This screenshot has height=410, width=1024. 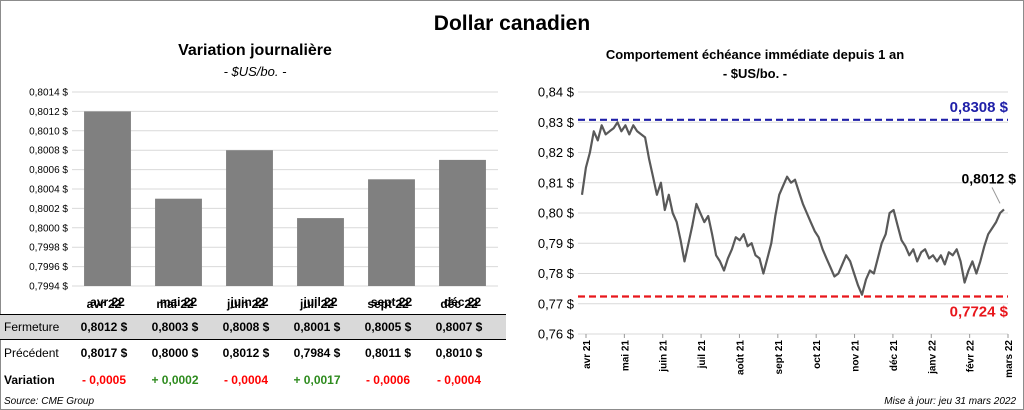 I want to click on cell-variation-5: - 0,0006, so click(x=388, y=380).